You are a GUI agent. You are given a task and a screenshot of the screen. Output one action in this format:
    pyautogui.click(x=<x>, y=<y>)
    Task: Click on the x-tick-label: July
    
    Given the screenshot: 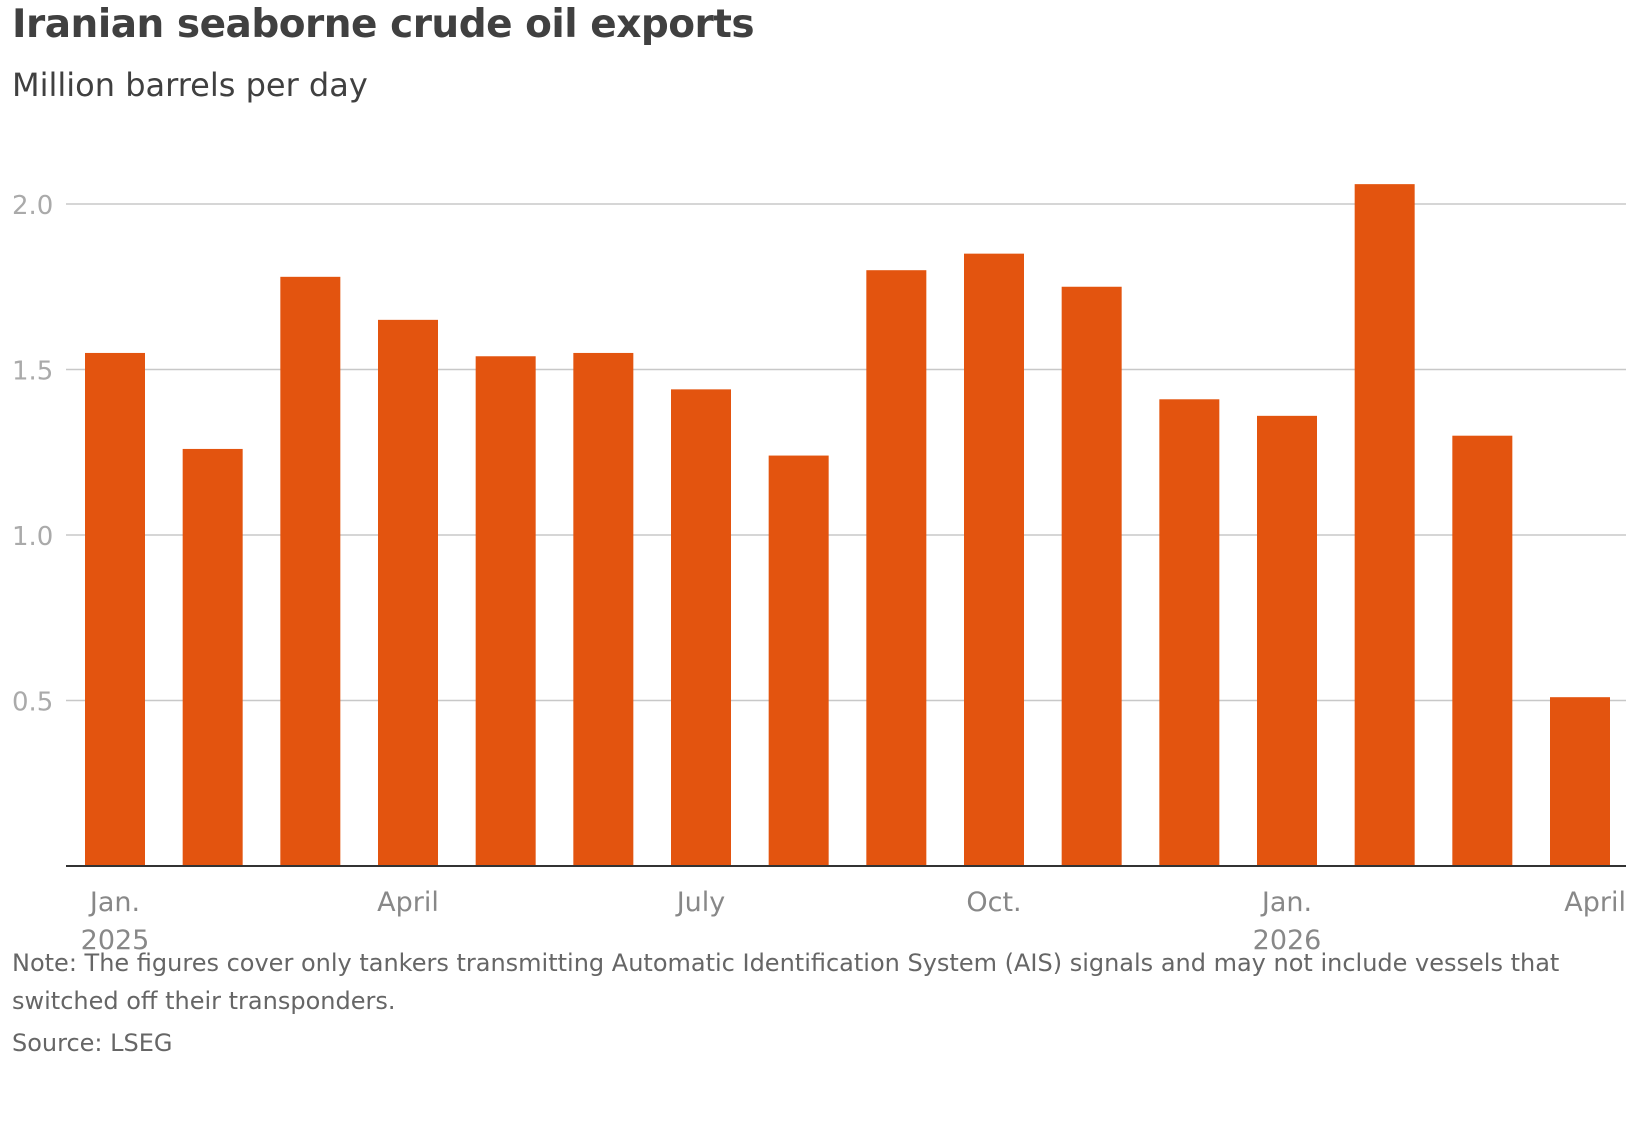 What is the action you would take?
    pyautogui.click(x=700, y=902)
    